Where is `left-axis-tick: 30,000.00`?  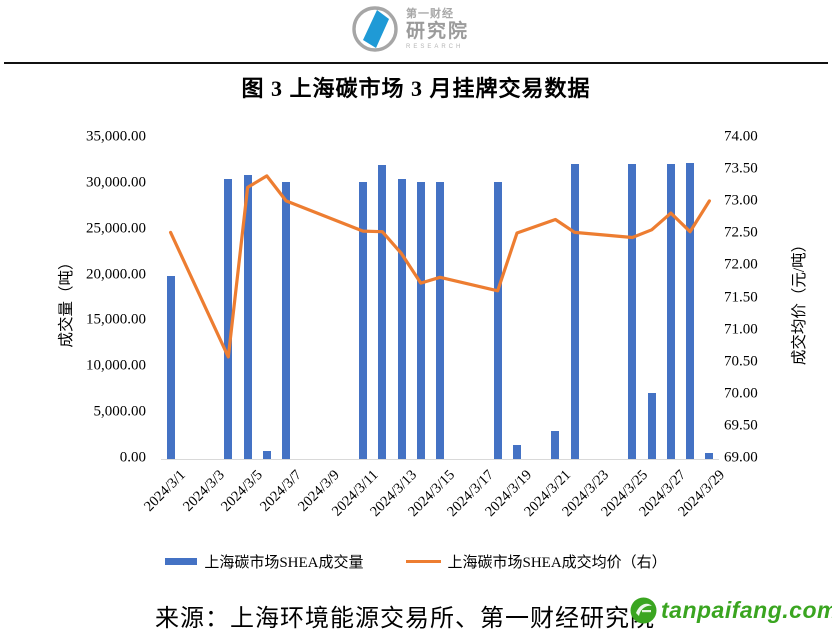
left-axis-tick: 30,000.00 is located at coordinates (116, 182).